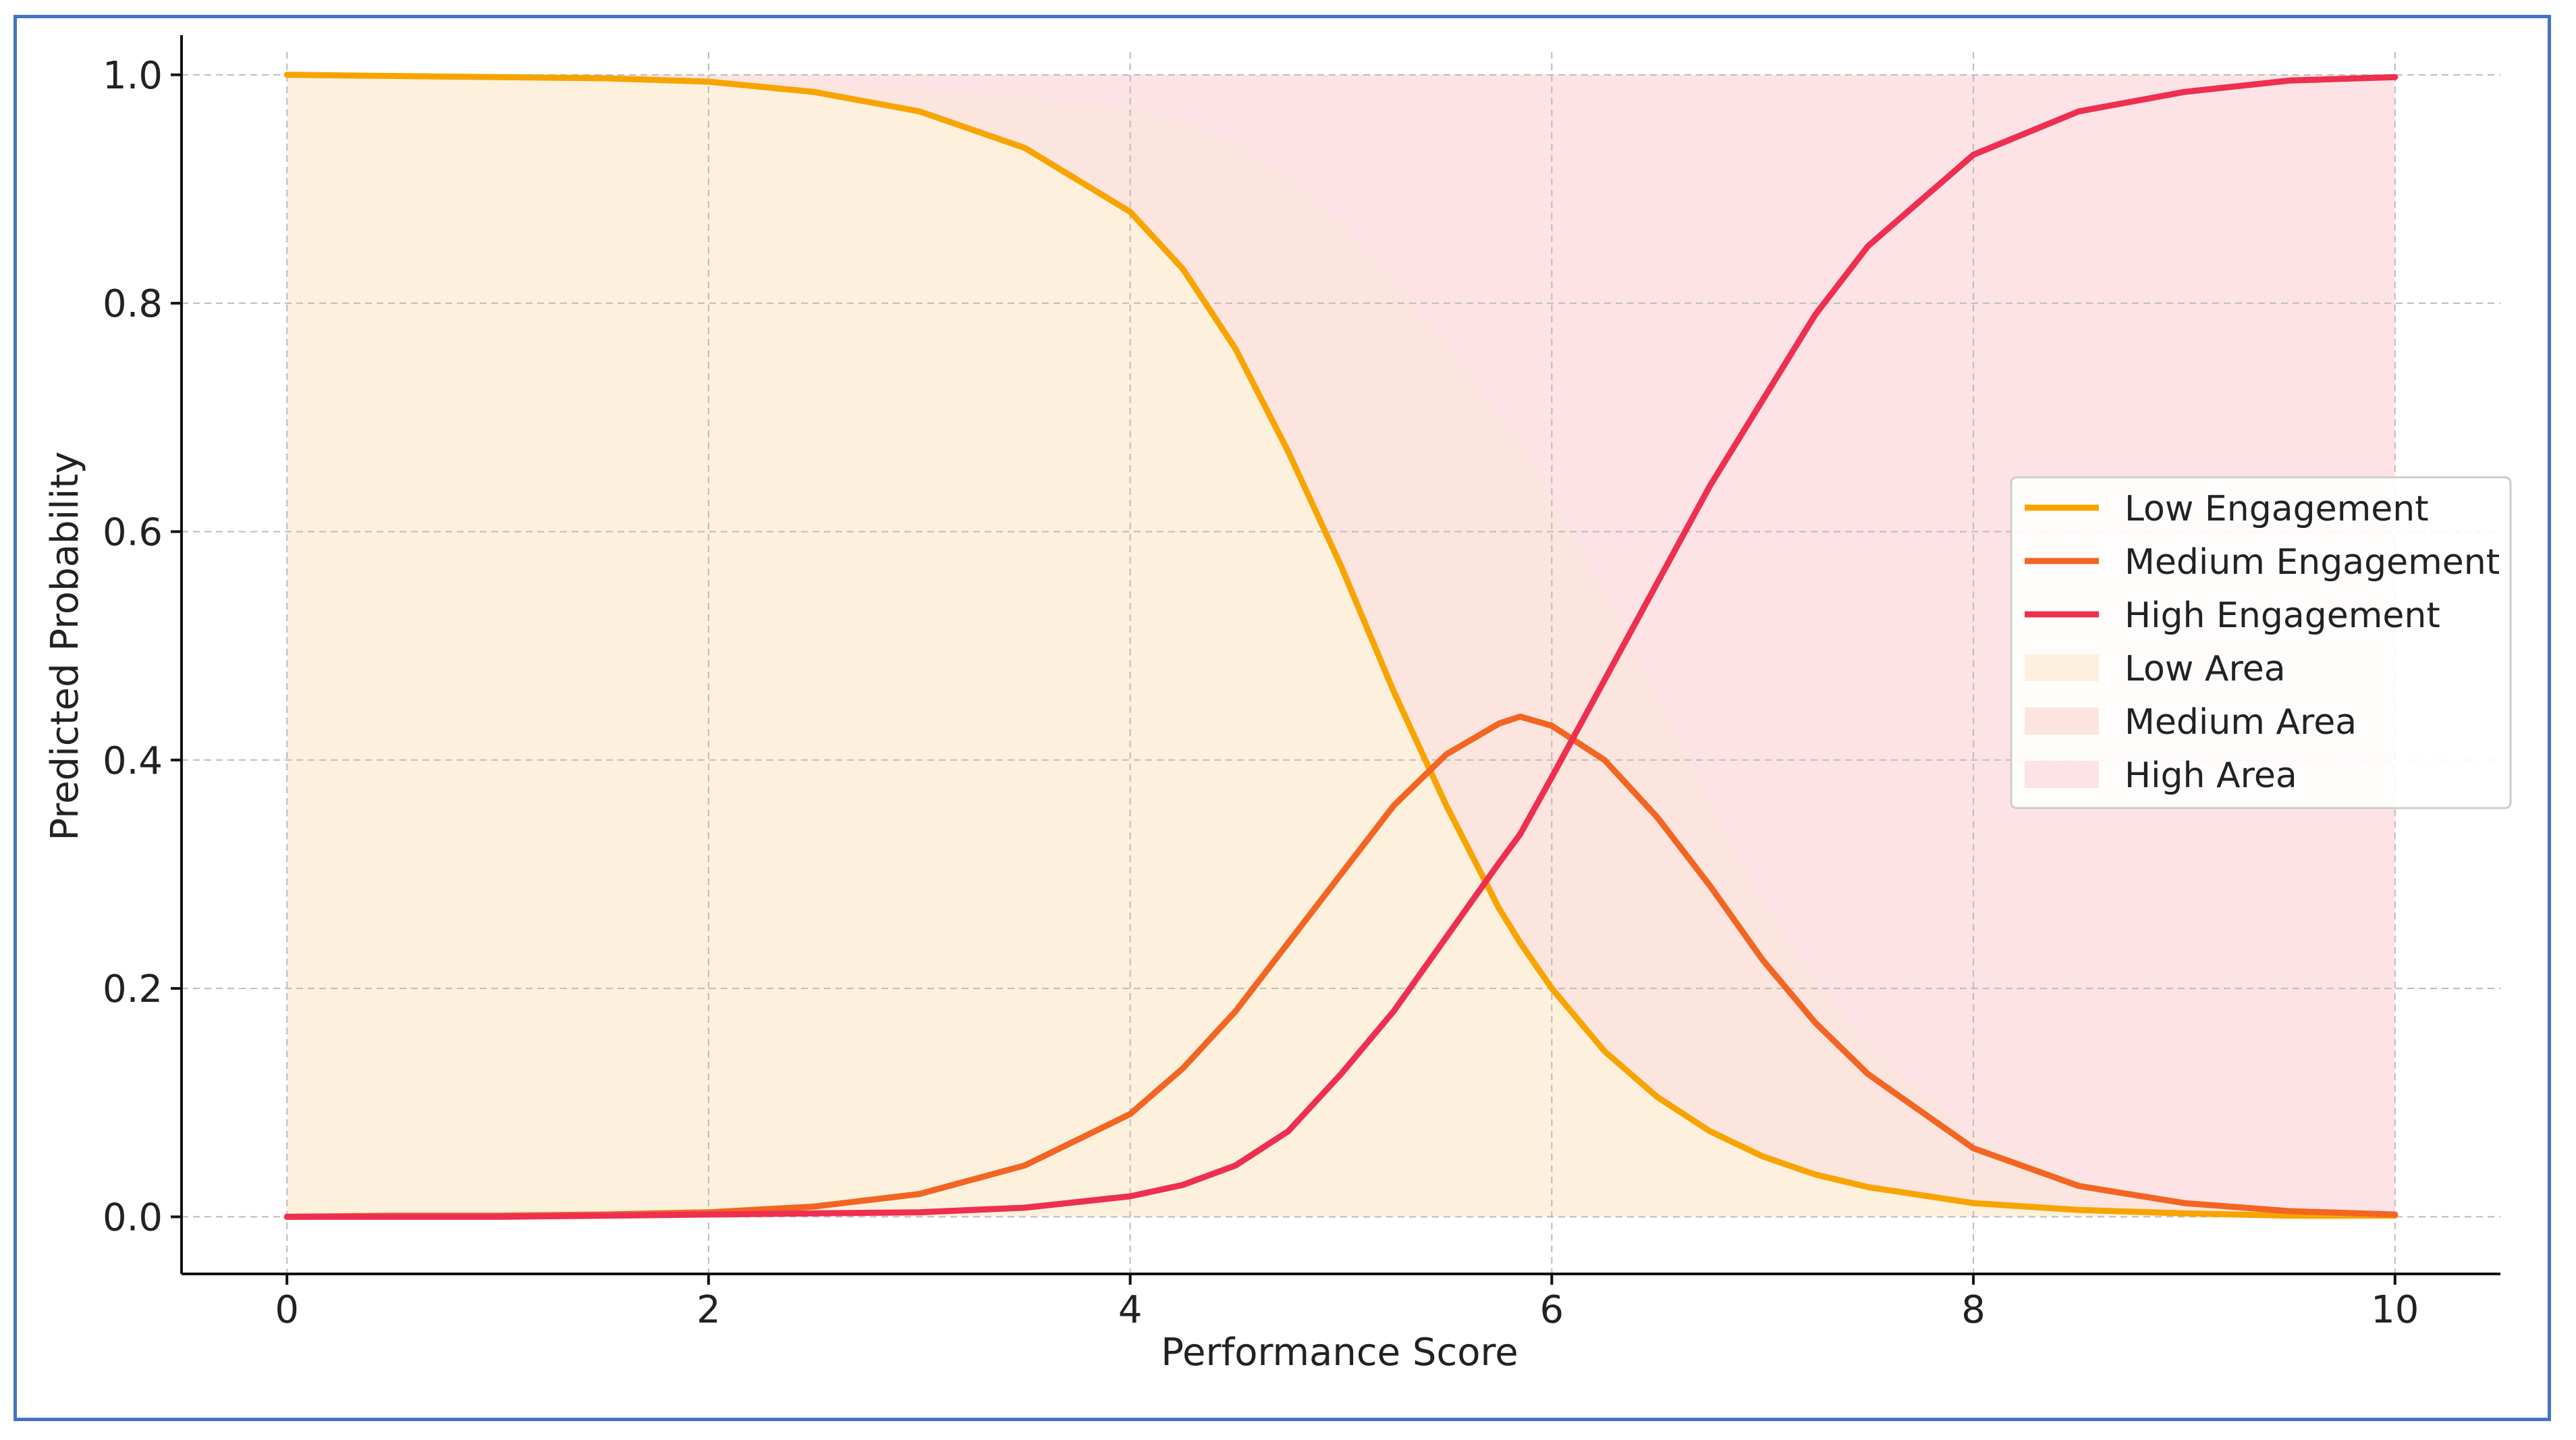  I want to click on x-axis-label: Performance Score, so click(1339, 1353).